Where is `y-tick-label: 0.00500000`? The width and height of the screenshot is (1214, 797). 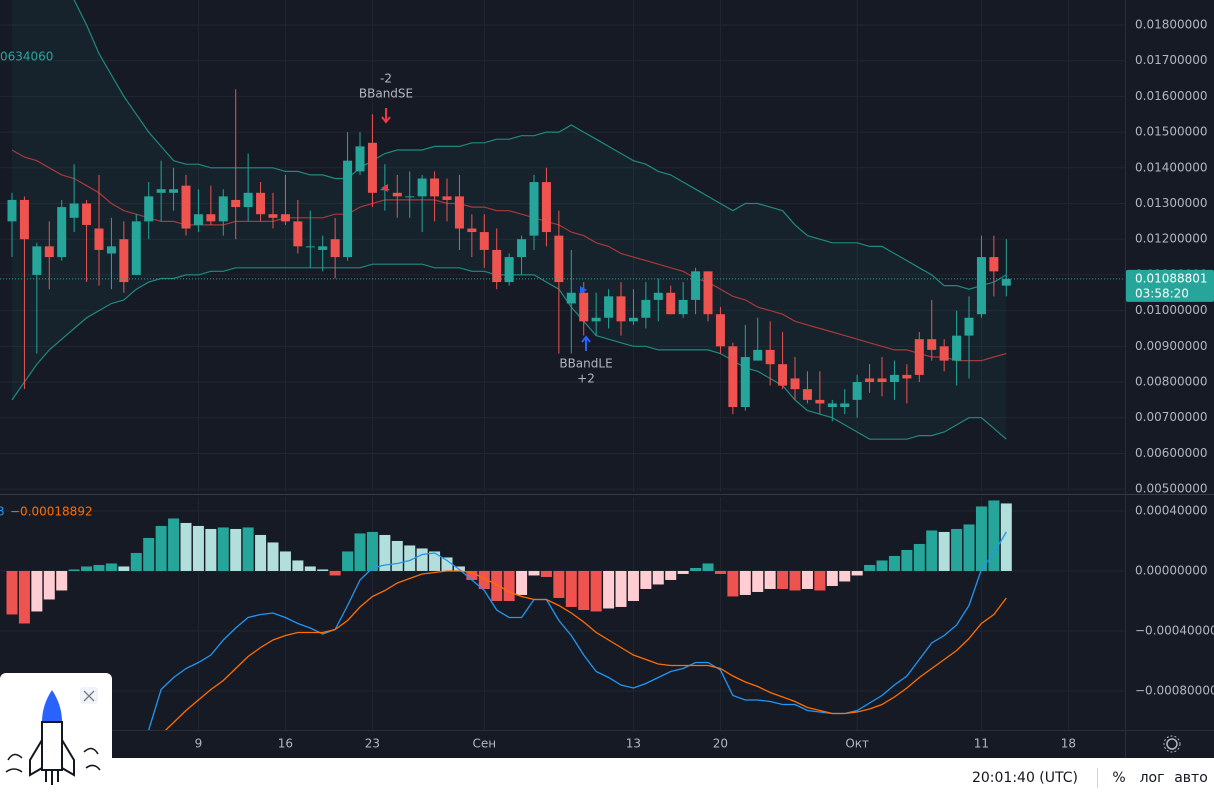 y-tick-label: 0.00500000 is located at coordinates (1171, 489).